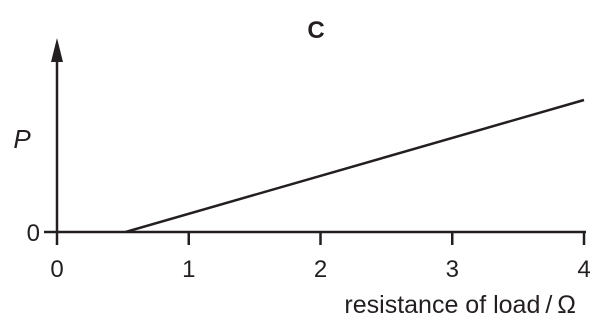 The image size is (594, 322). What do you see at coordinates (22, 139) in the screenshot?
I see `y-axis-label: P` at bounding box center [22, 139].